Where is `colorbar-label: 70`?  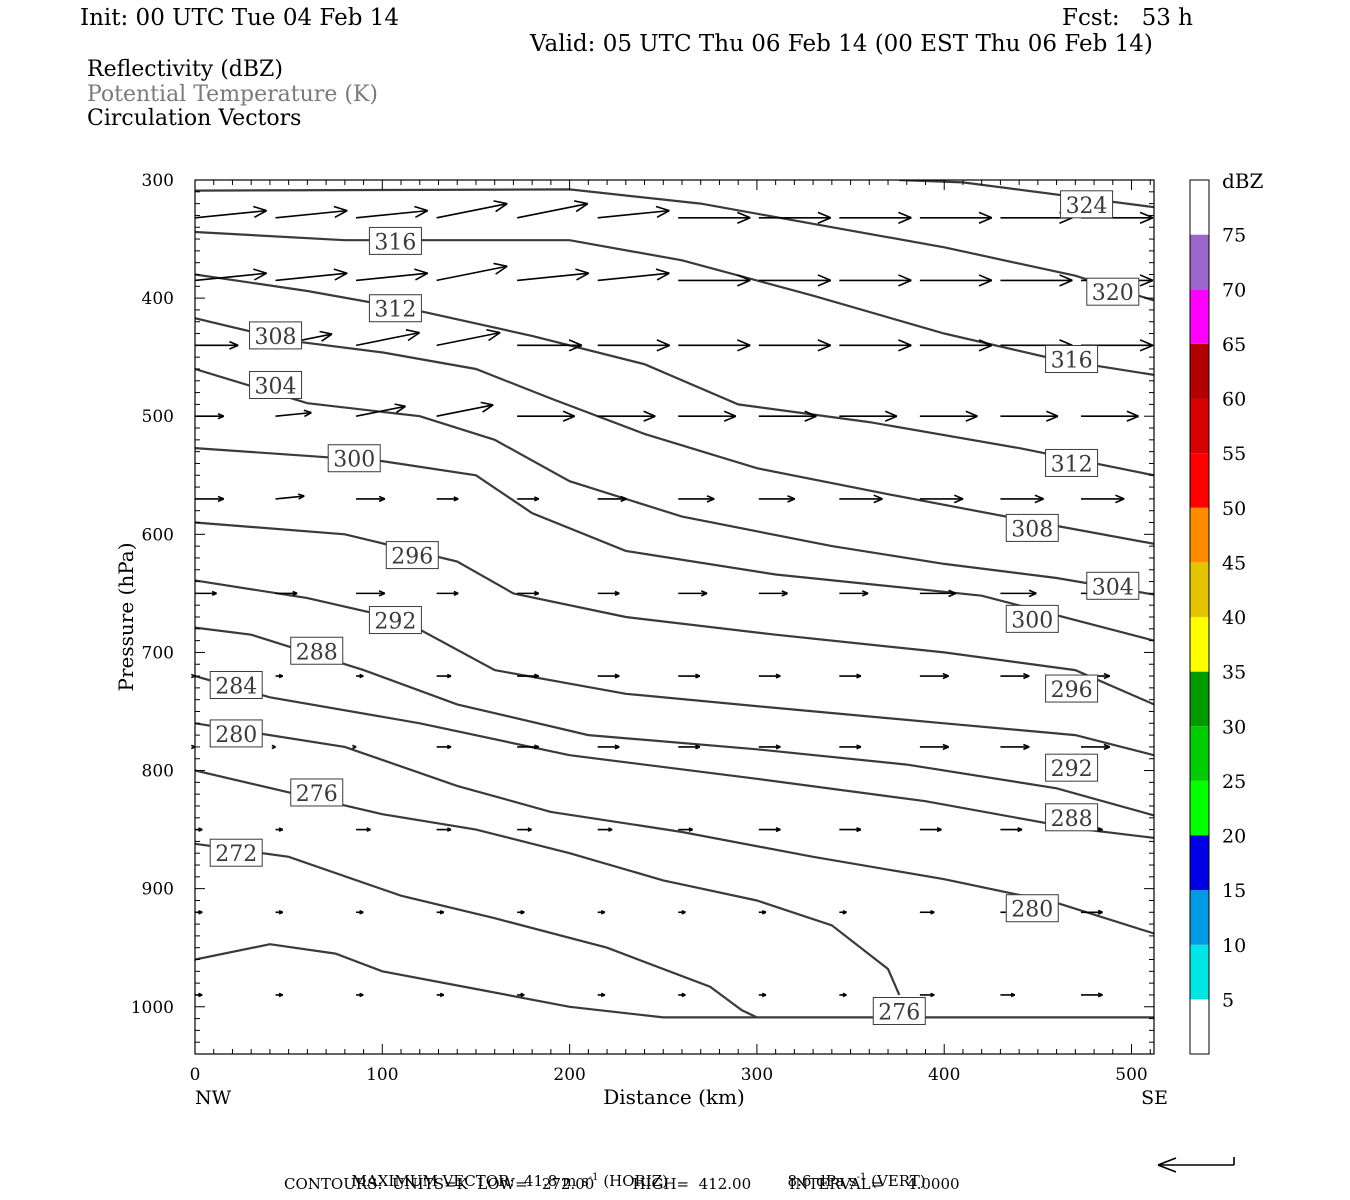
colorbar-label: 70 is located at coordinates (1234, 290).